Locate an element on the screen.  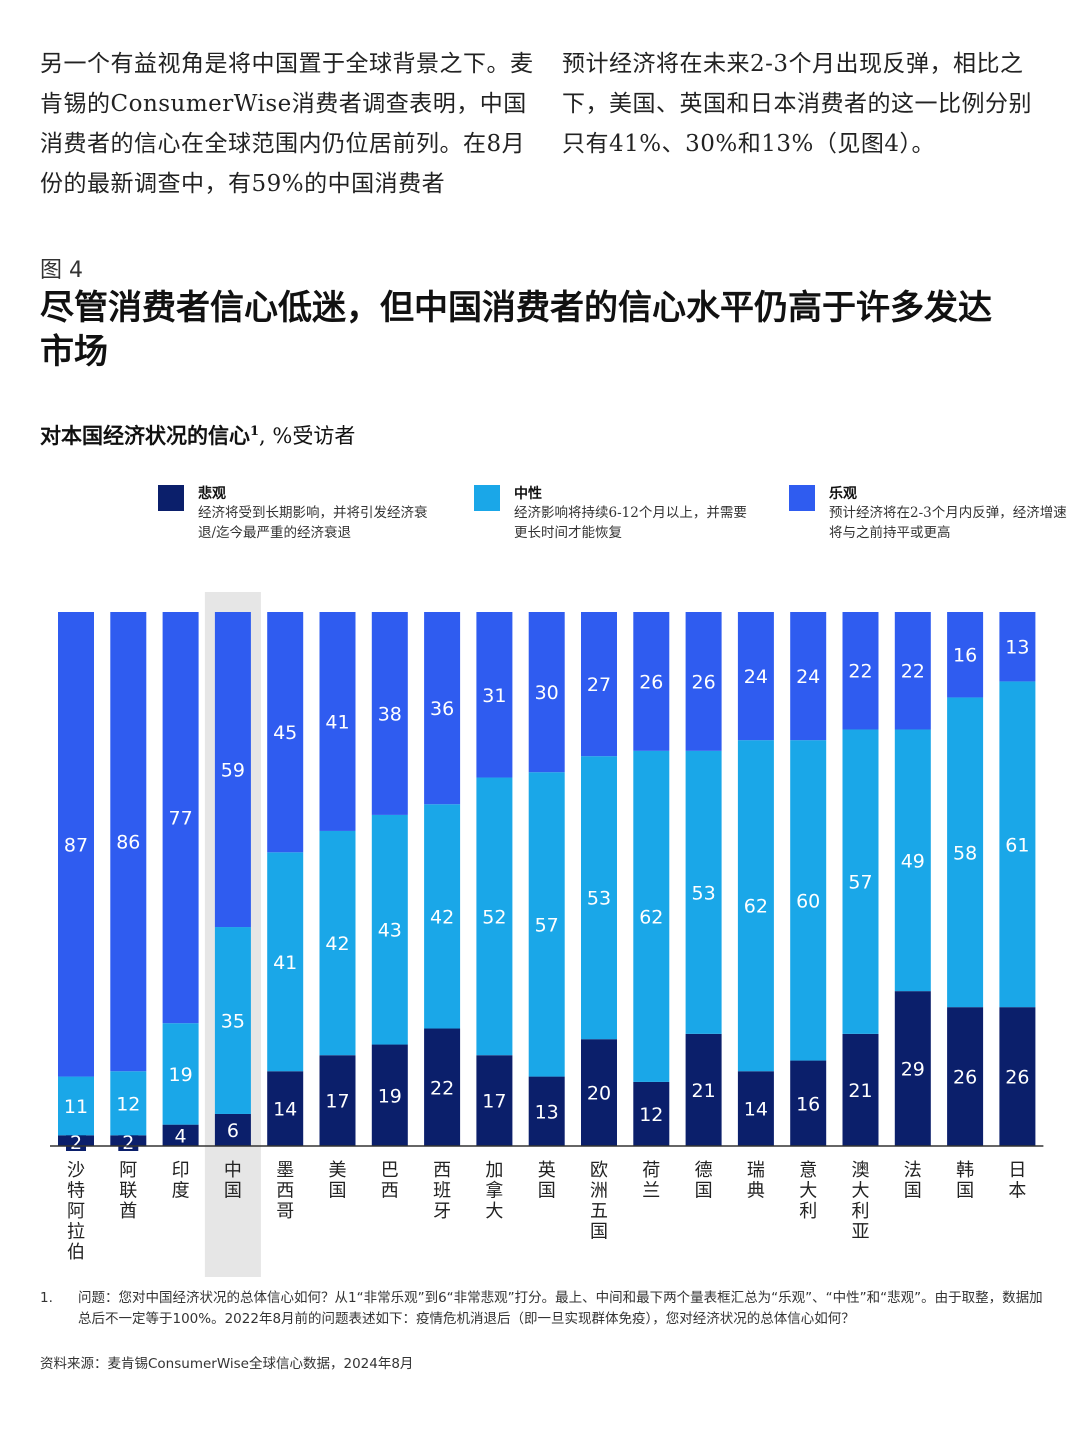
data-label-中性-中国: 35 is located at coordinates (233, 1022).